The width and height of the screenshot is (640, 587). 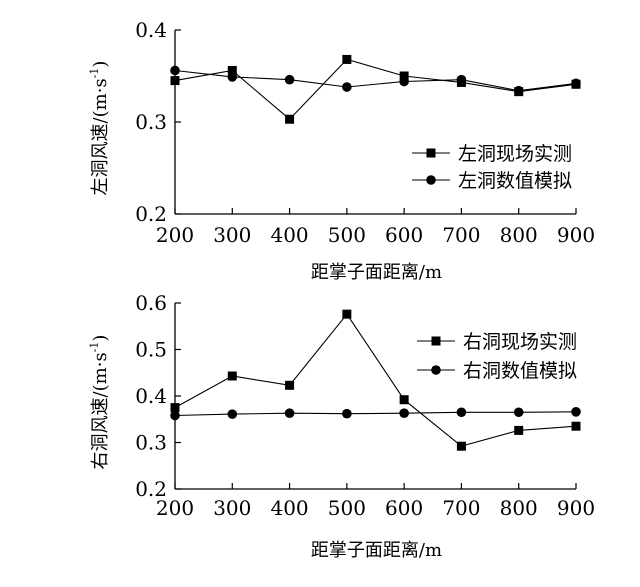 What do you see at coordinates (99, 402) in the screenshot?
I see `y-axis-title: 右洞风速/(m·s-1)` at bounding box center [99, 402].